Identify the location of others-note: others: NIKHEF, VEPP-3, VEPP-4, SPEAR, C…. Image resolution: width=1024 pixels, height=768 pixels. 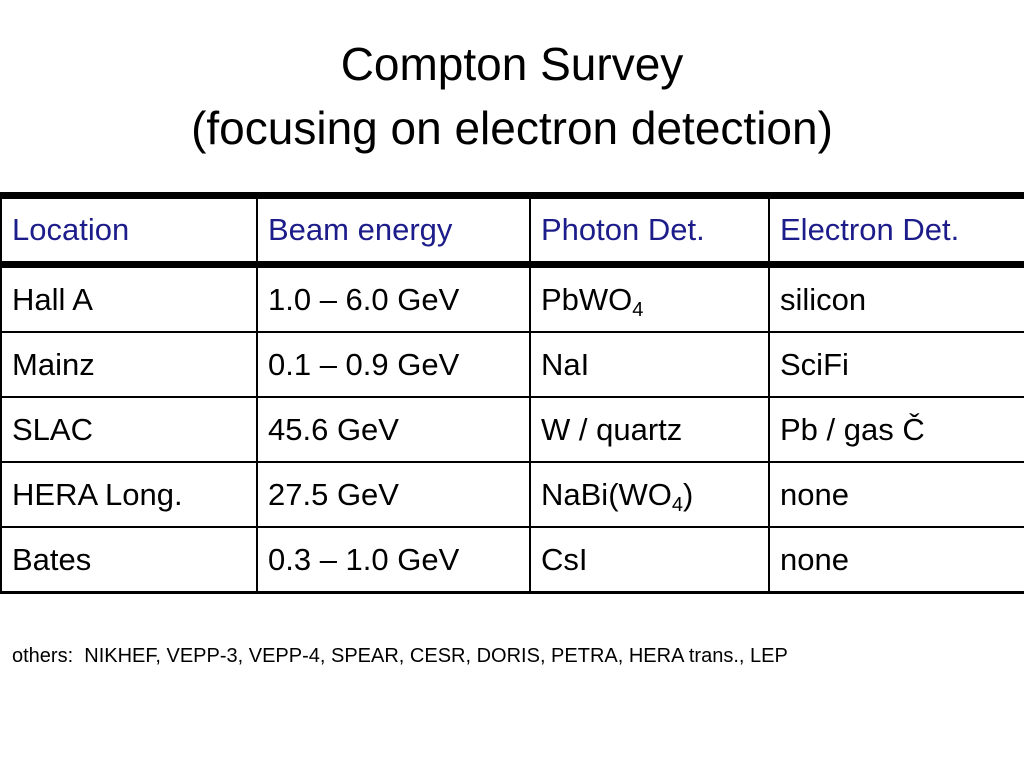
(400, 656).